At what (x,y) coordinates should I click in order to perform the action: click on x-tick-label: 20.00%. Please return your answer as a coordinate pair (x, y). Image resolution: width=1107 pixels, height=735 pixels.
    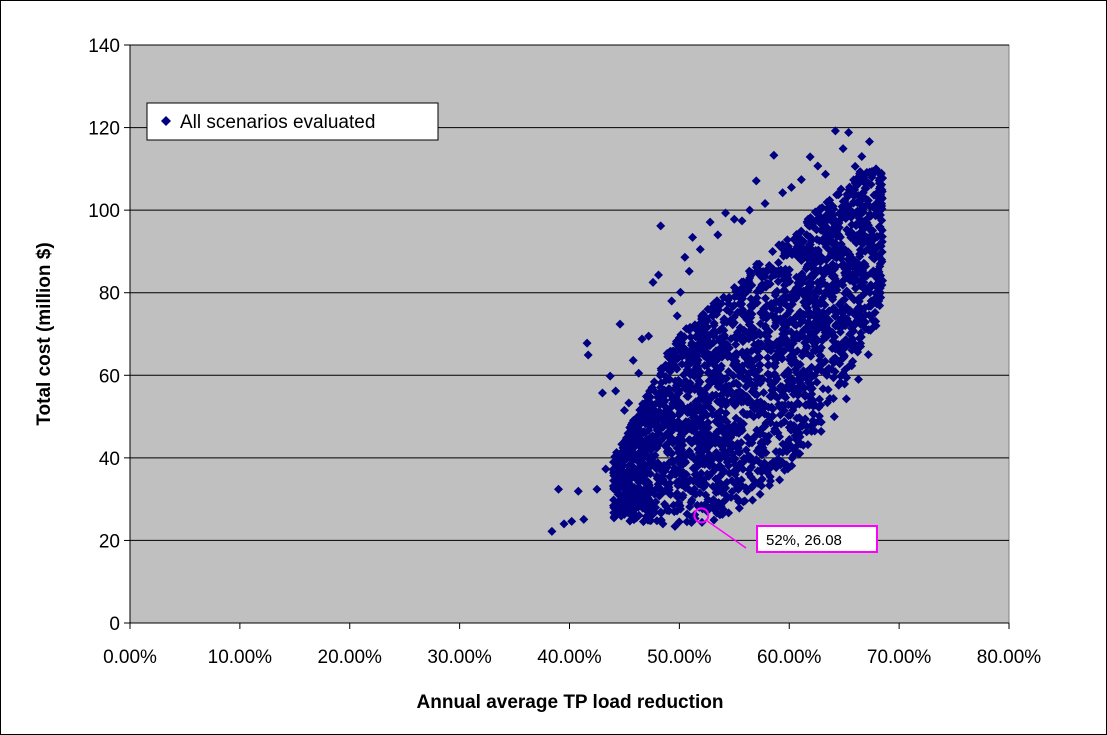
    Looking at the image, I should click on (350, 657).